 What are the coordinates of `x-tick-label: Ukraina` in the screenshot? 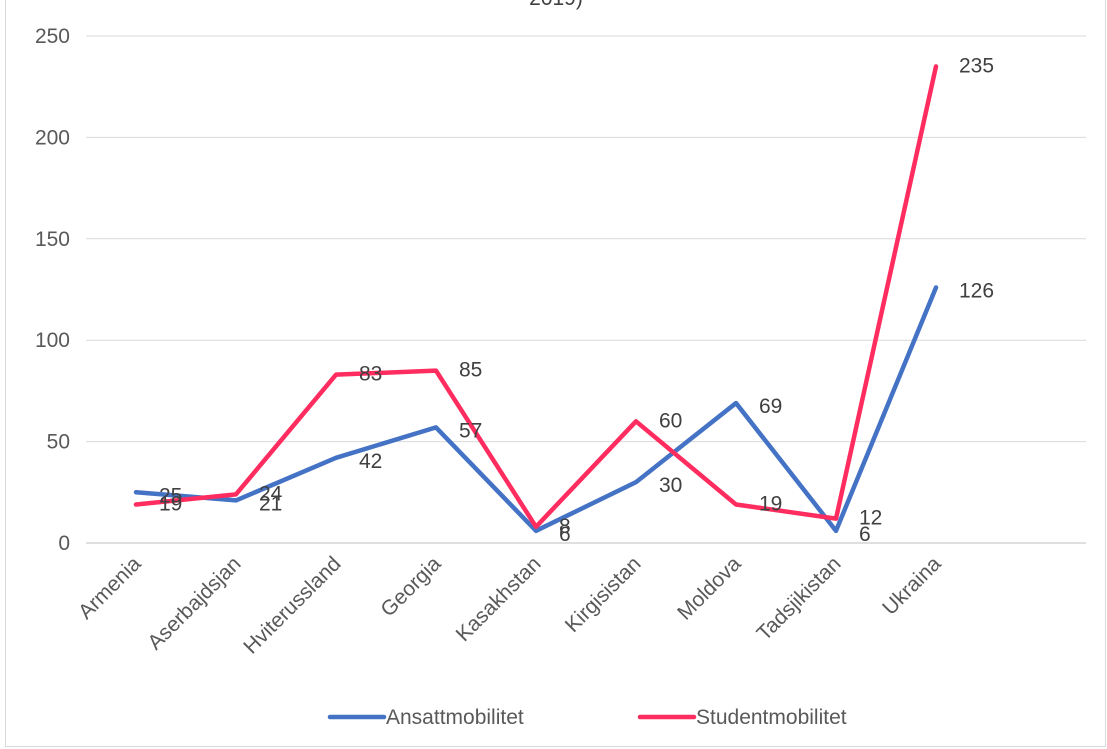 It's located at (912, 586).